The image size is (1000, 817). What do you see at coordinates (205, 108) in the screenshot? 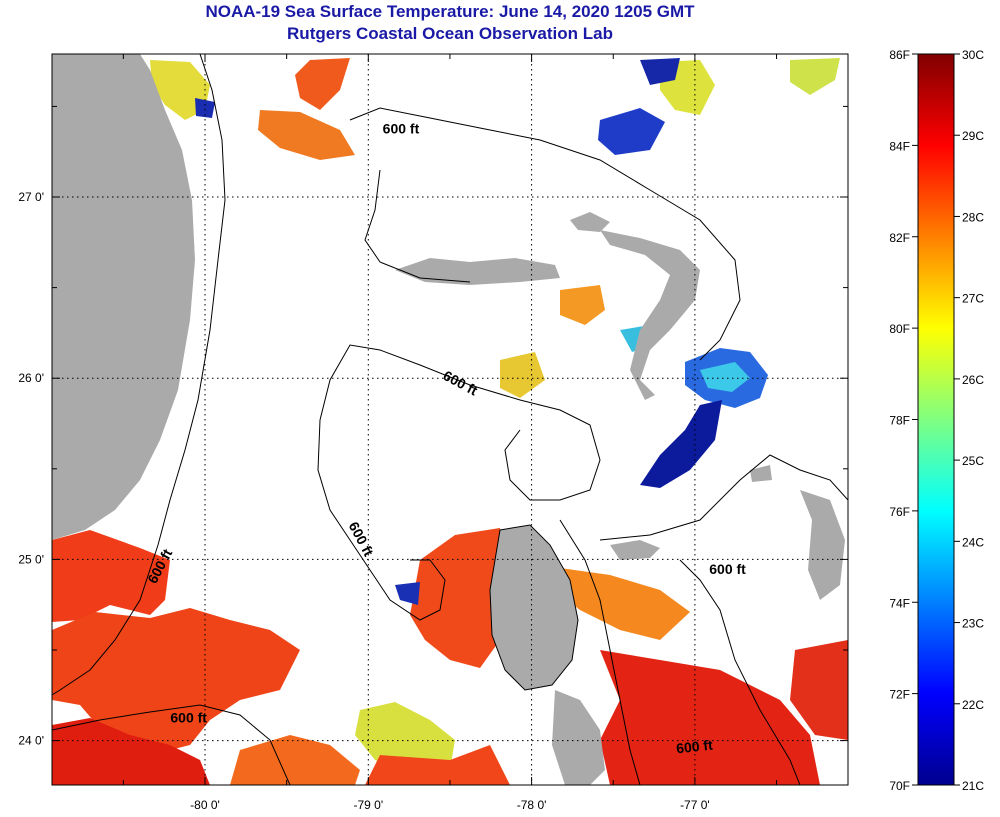
I see `sst-patch-blue-florida-coast` at bounding box center [205, 108].